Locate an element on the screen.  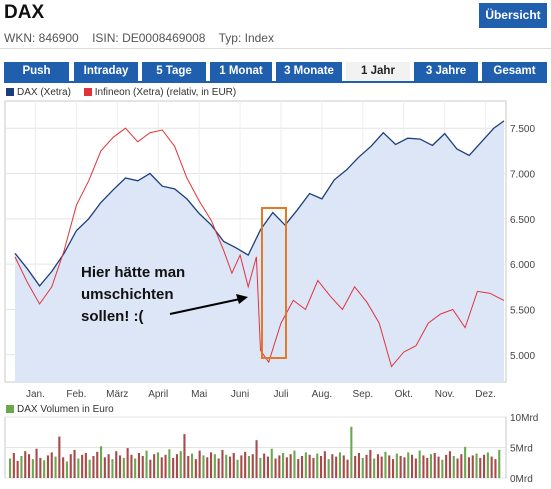
volume-plot-area is located at coordinates (255, 447).